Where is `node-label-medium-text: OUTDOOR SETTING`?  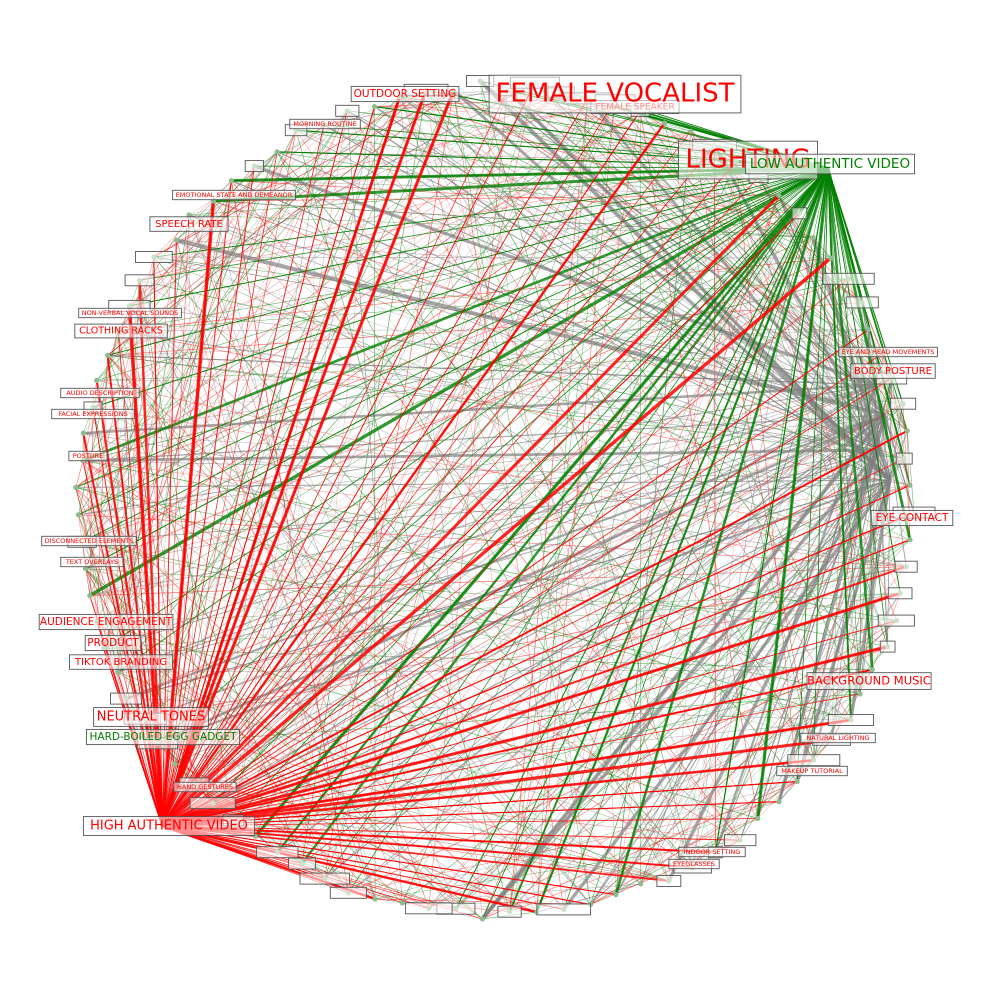
node-label-medium-text: OUTDOOR SETTING is located at coordinates (405, 94).